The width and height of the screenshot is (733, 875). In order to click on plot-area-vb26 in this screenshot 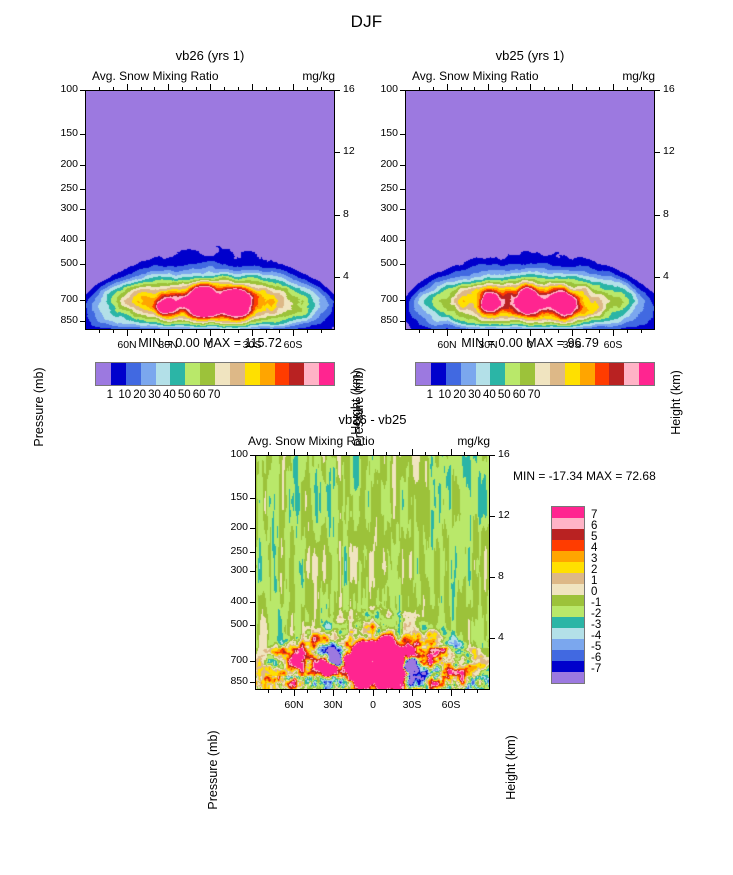, I will do `click(210, 210)`.